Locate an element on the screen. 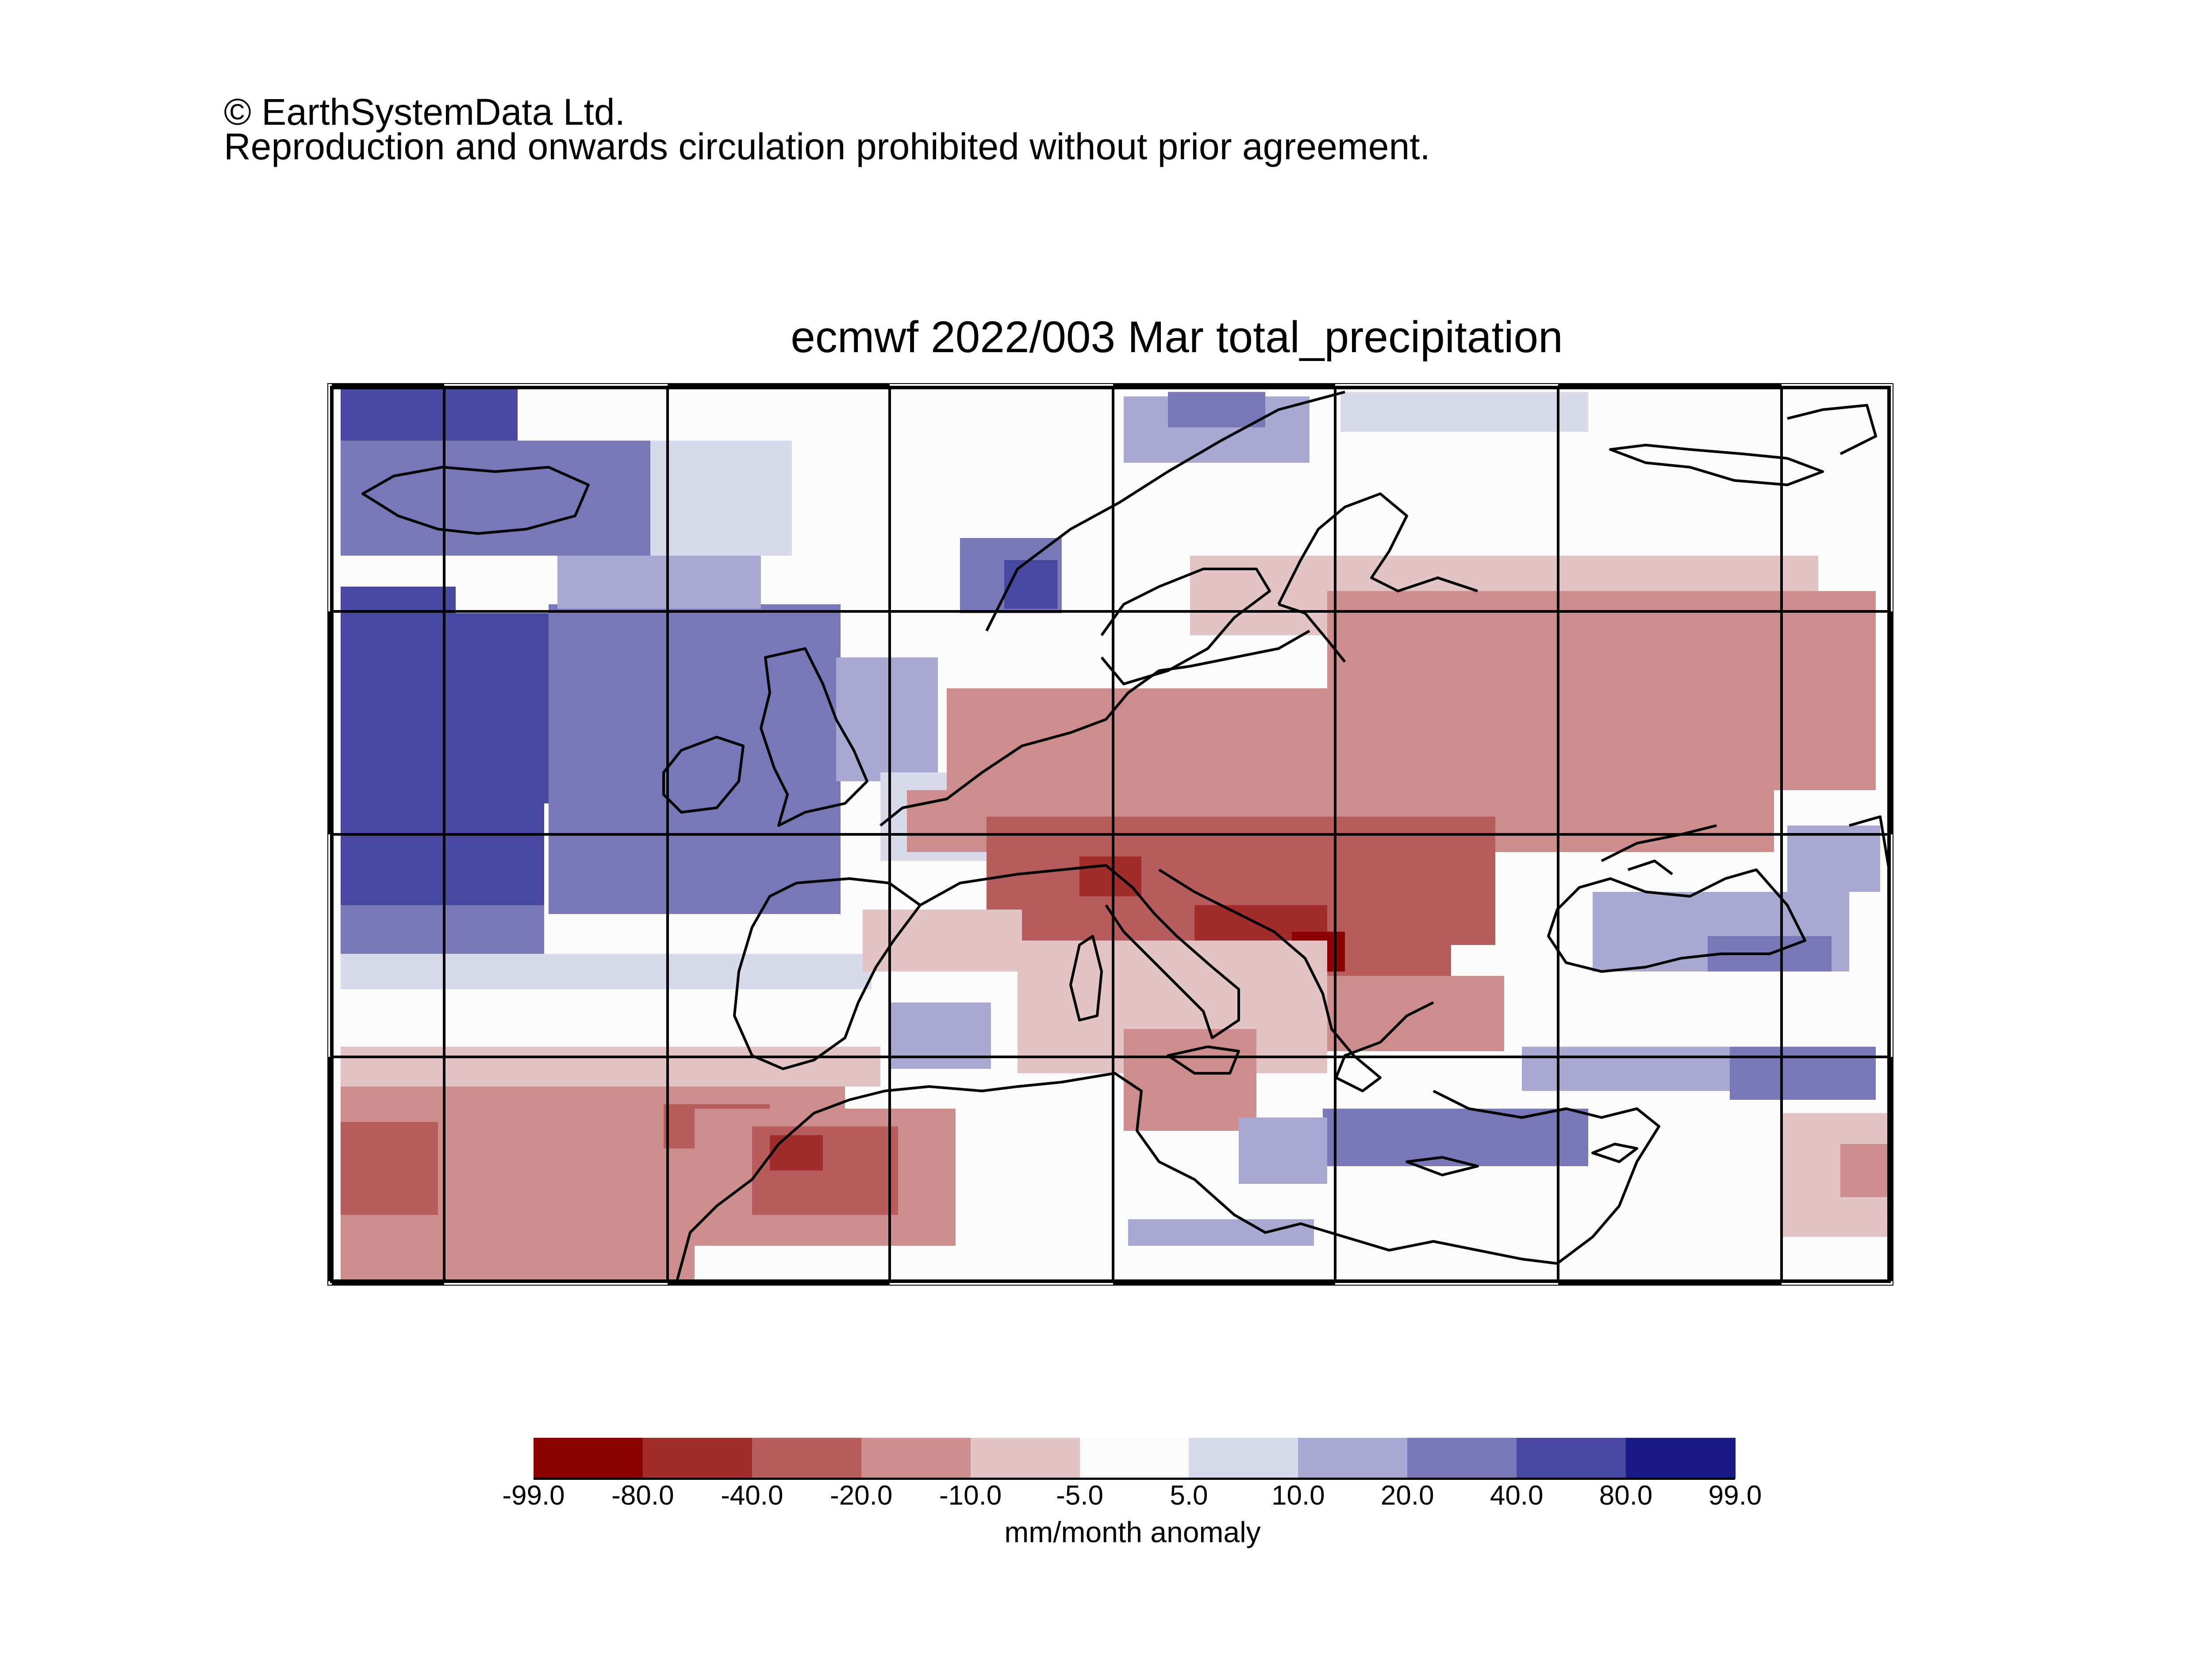  colorbar-tick-label: 40.0 is located at coordinates (1517, 1495).